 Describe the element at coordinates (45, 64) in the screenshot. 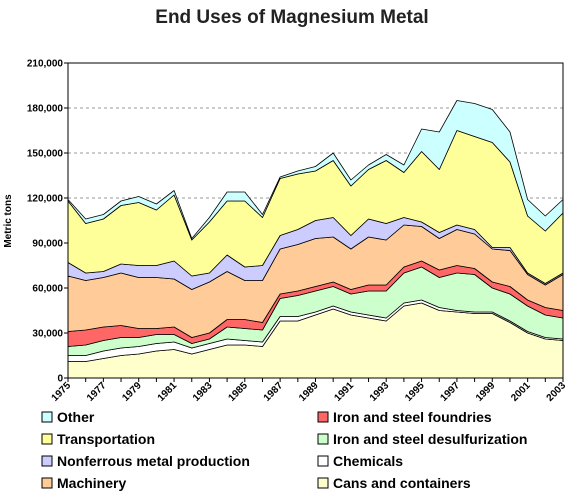

I see `y-tick-label: 210,000` at that location.